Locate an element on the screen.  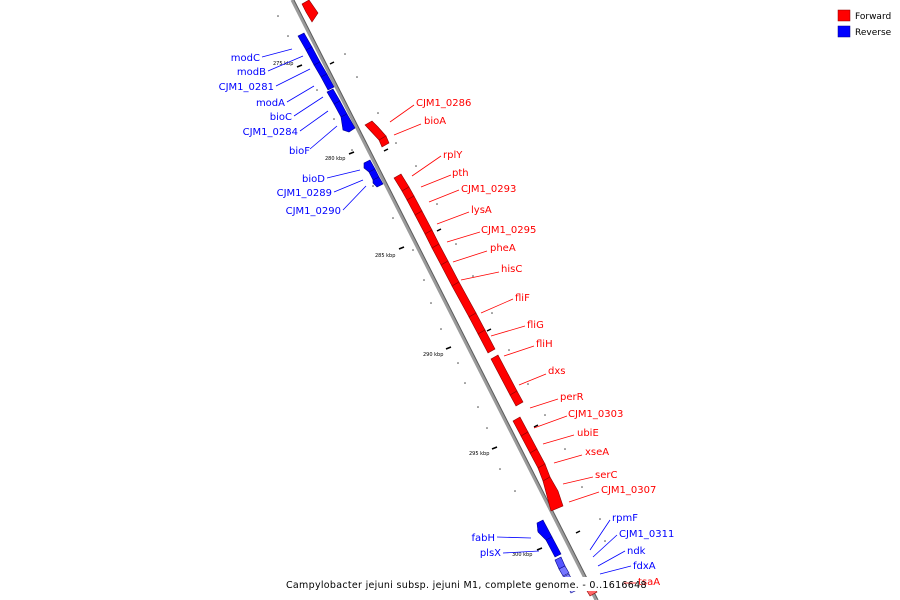
tick-label-280: 280 kbp is located at coordinates (335, 159).